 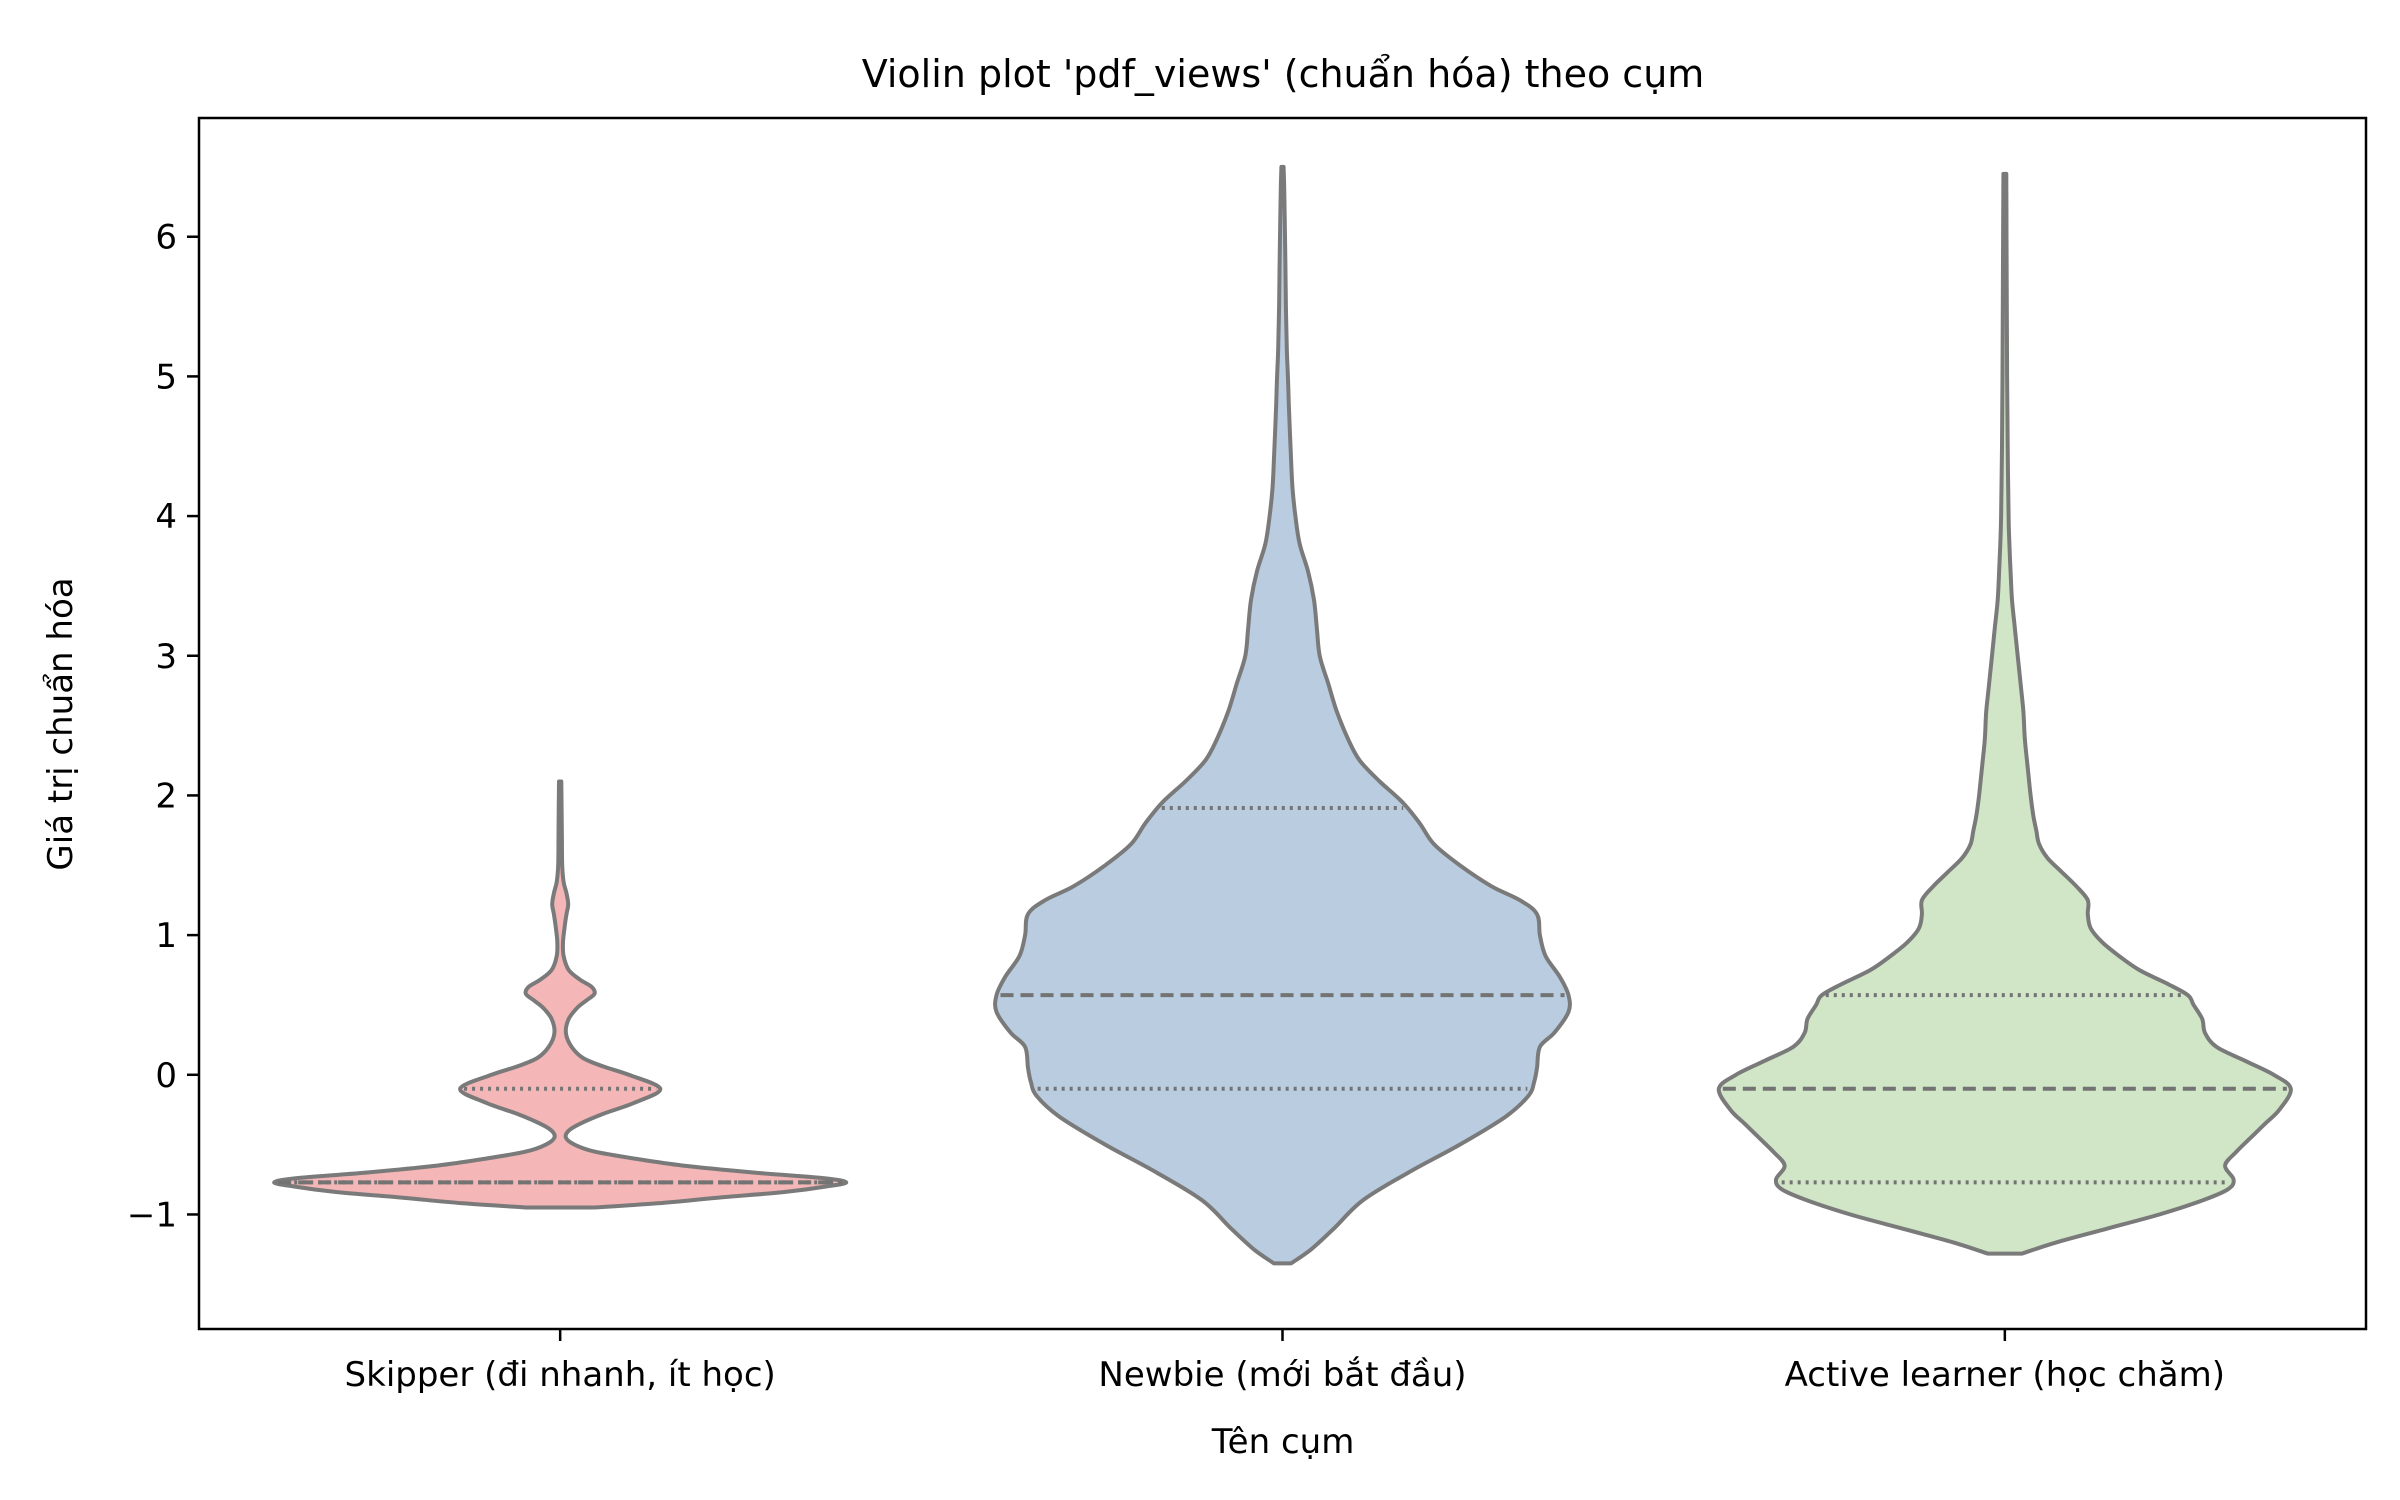 I want to click on y-tick-label: 0, so click(x=166, y=1076).